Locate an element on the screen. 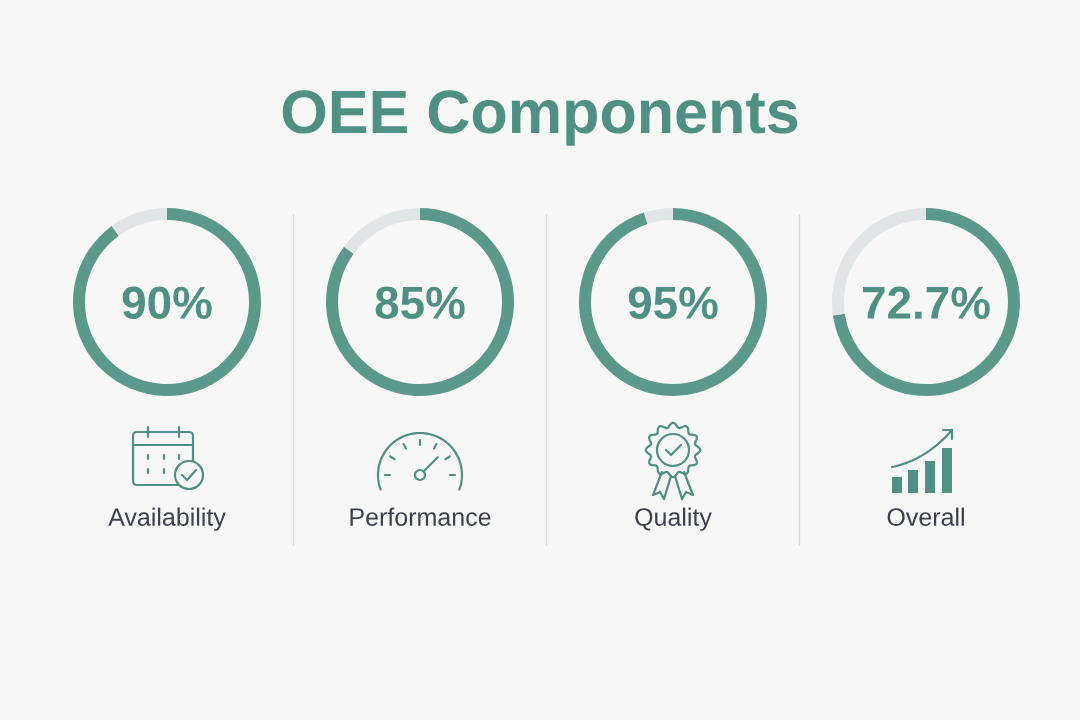  text: Quality is located at coordinates (673, 519).